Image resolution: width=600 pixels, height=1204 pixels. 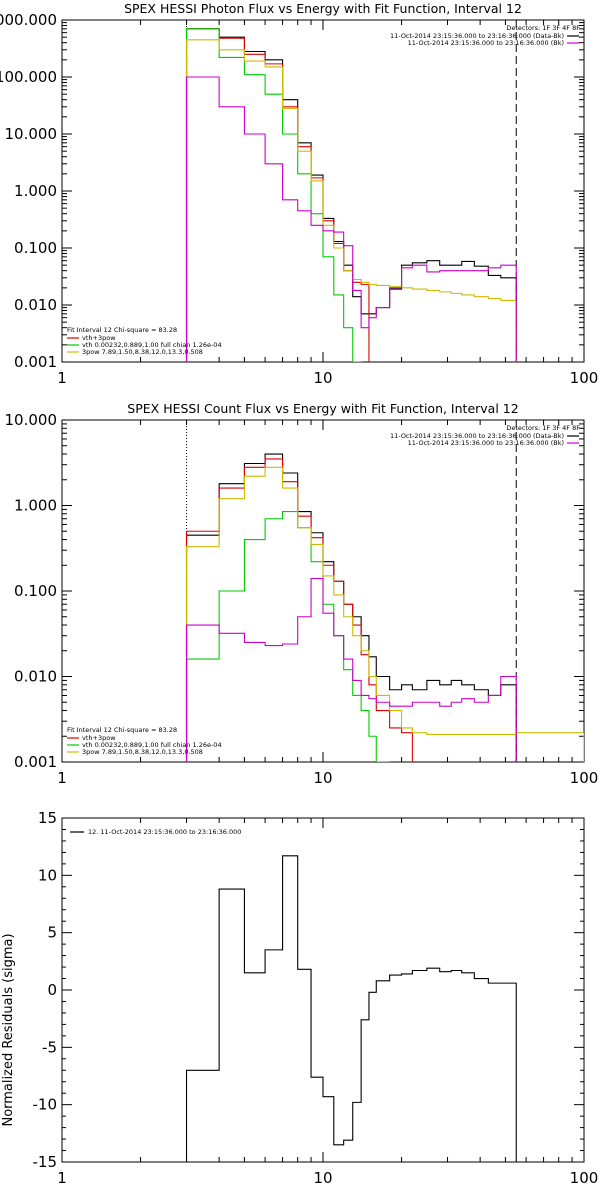 What do you see at coordinates (99, 338) in the screenshot?
I see `fit-legend-entry-0-0: vth+3pow` at bounding box center [99, 338].